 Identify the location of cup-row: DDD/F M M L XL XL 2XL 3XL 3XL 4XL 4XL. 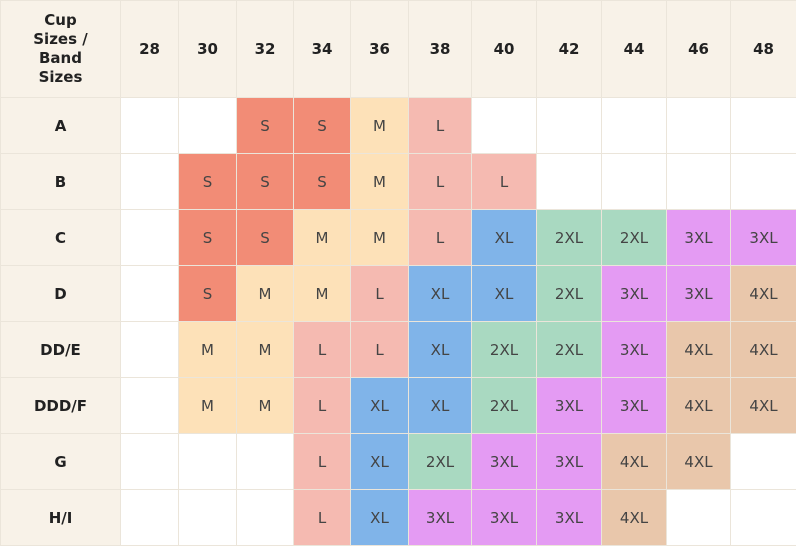
(398, 405).